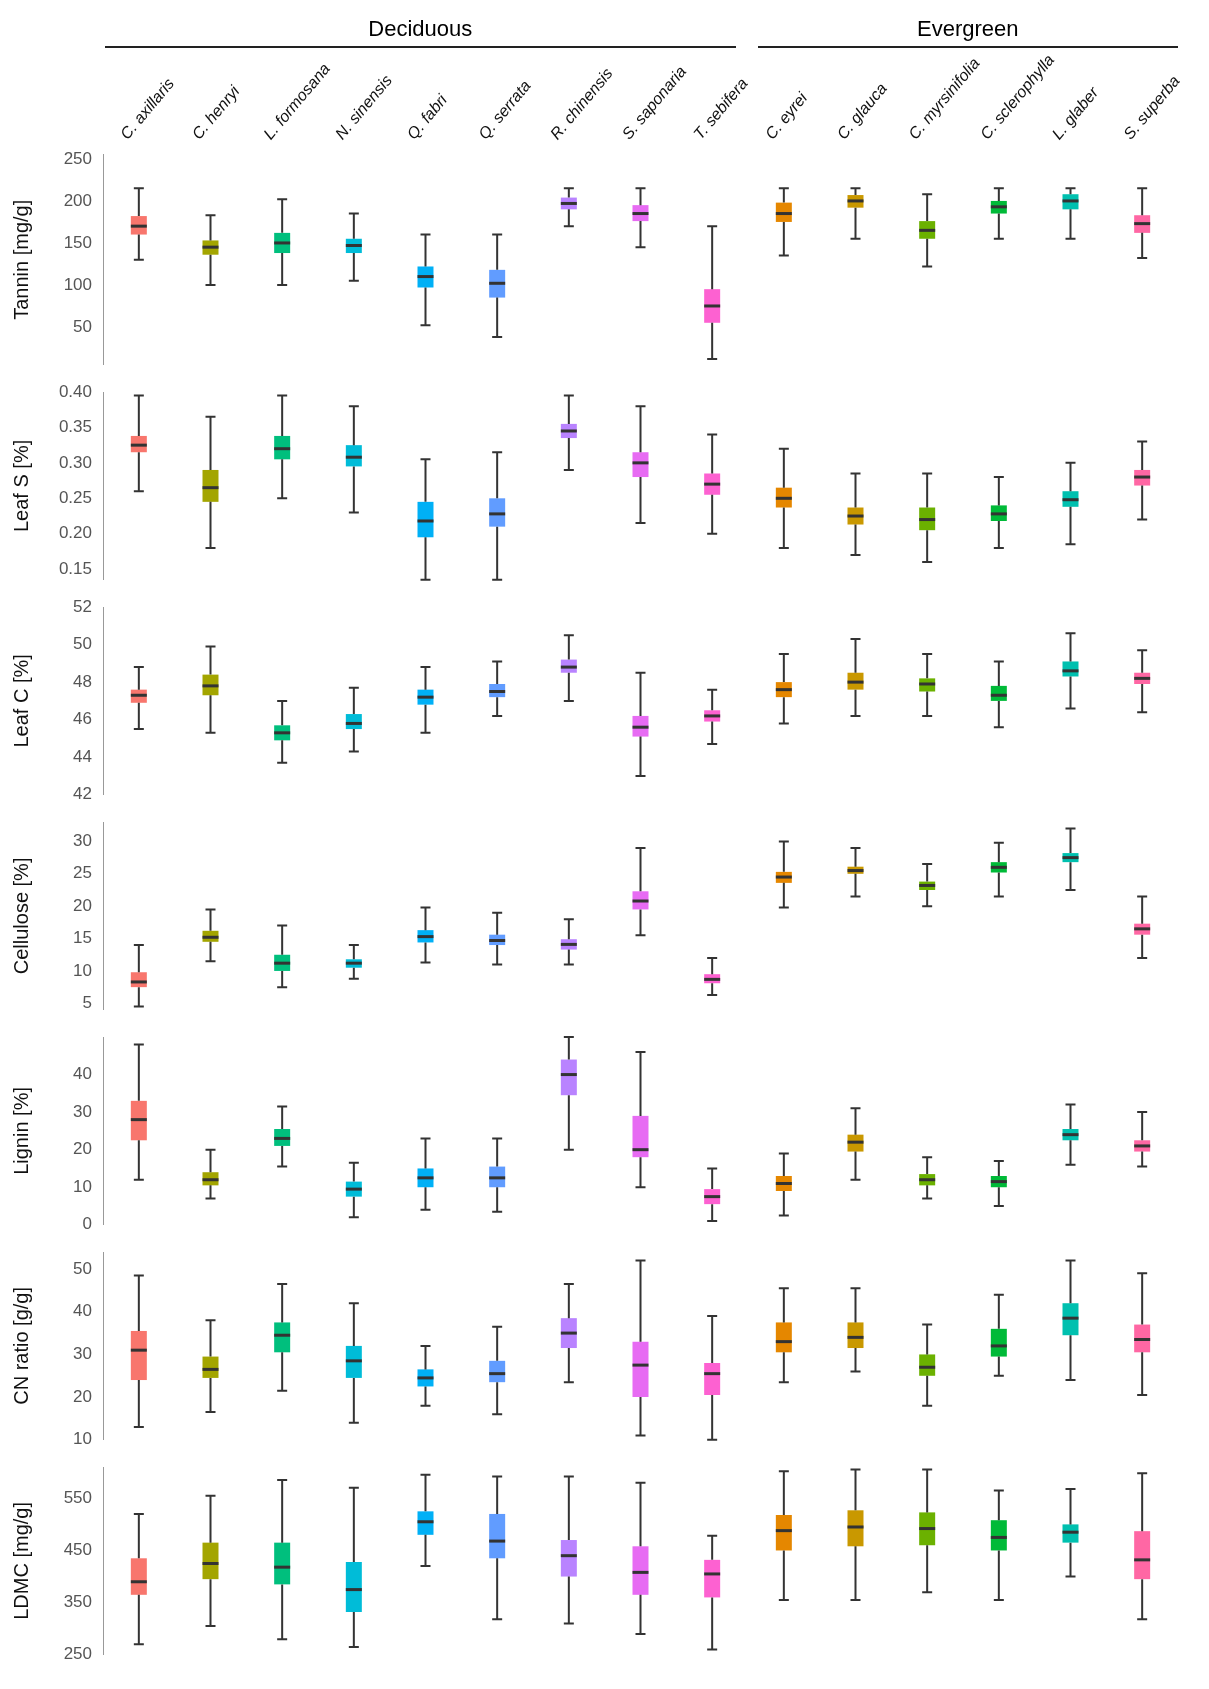 This screenshot has height=1689, width=1209. Describe the element at coordinates (87, 1224) in the screenshot. I see `y-tick-label: 0` at that location.